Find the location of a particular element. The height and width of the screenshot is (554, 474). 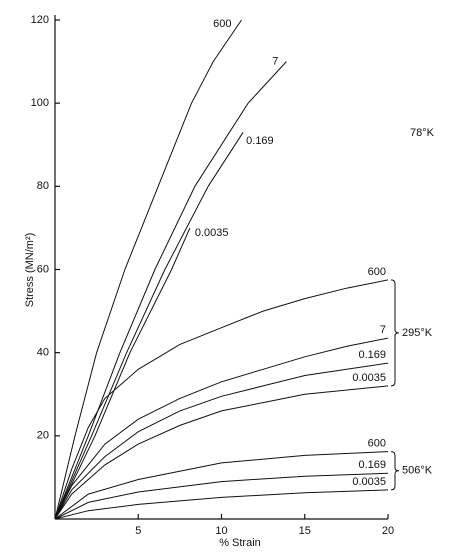

y-tick-label: 80 is located at coordinates (43, 186).